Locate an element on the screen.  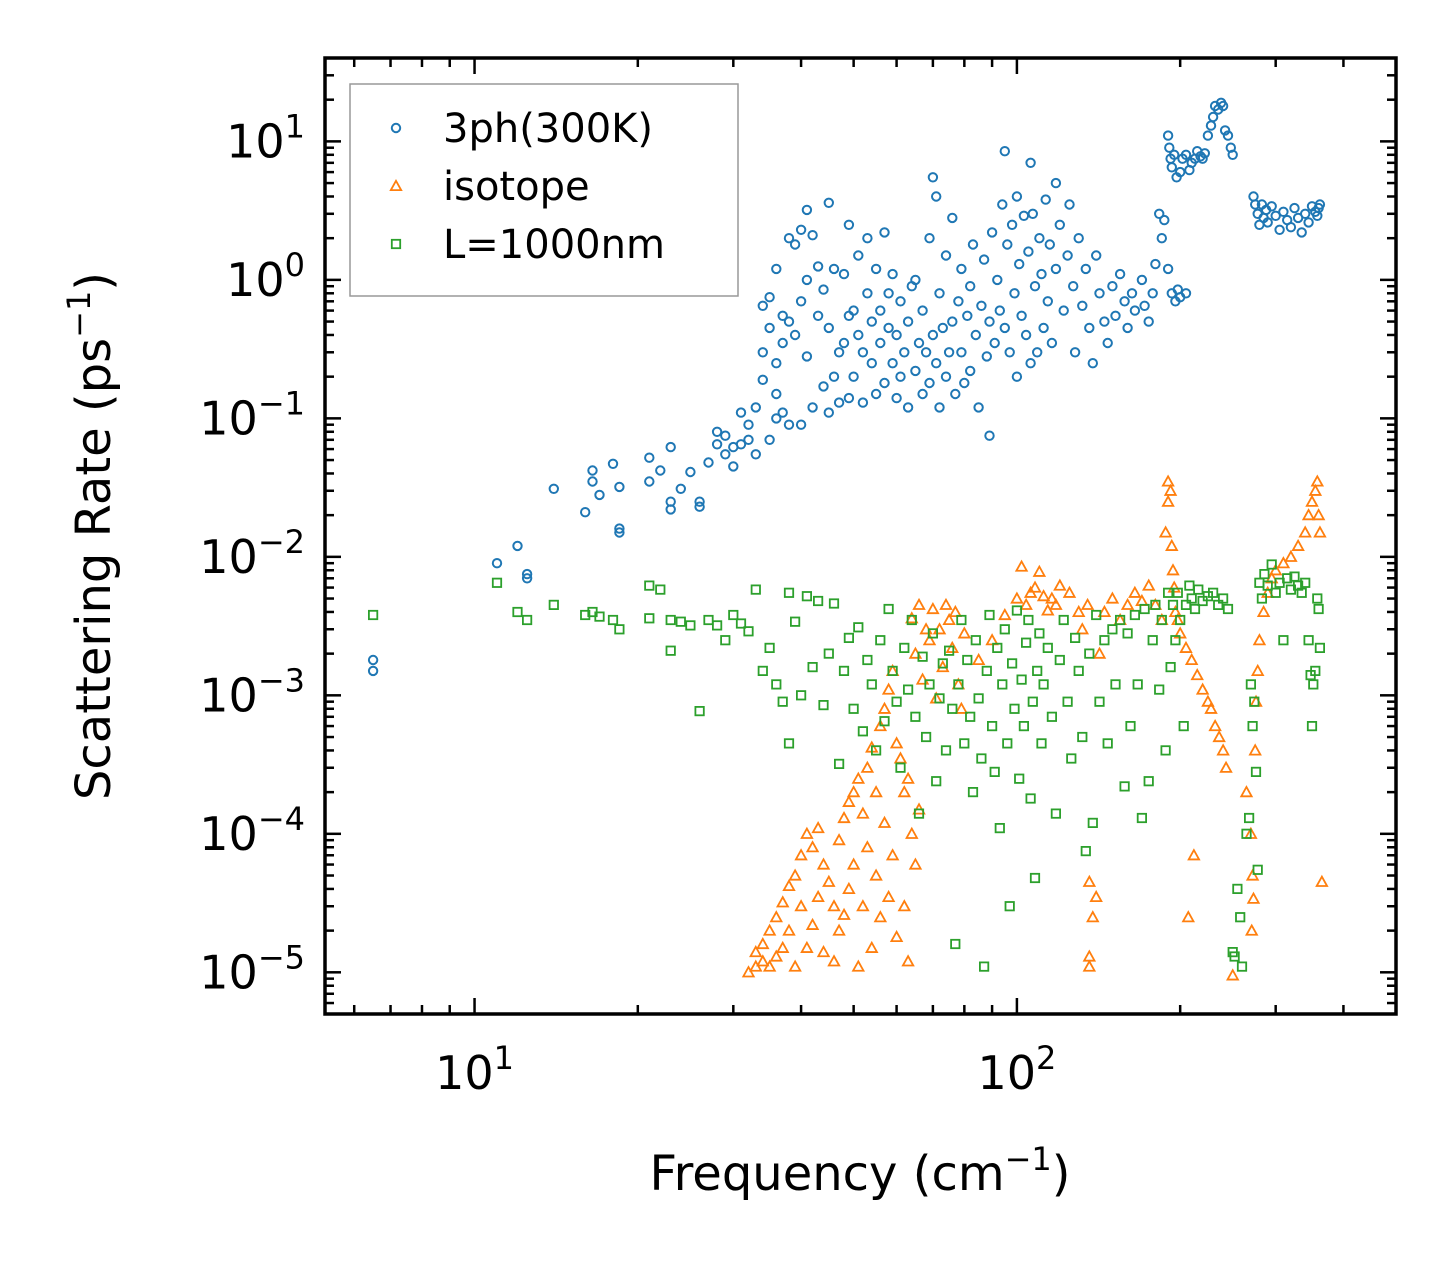
y-axis-label: Scattering Rate (ps−1) is located at coordinates (91, 536).